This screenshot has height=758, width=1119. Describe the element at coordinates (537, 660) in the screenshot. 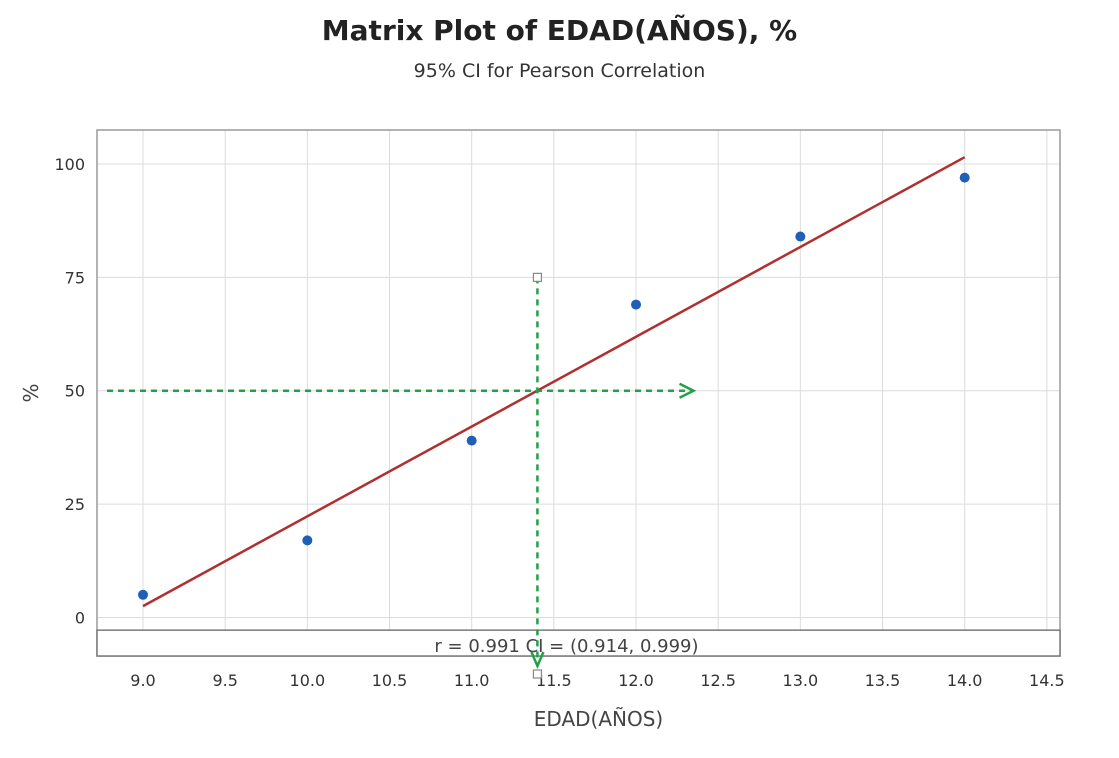

I see `reference-arrow-down` at that location.